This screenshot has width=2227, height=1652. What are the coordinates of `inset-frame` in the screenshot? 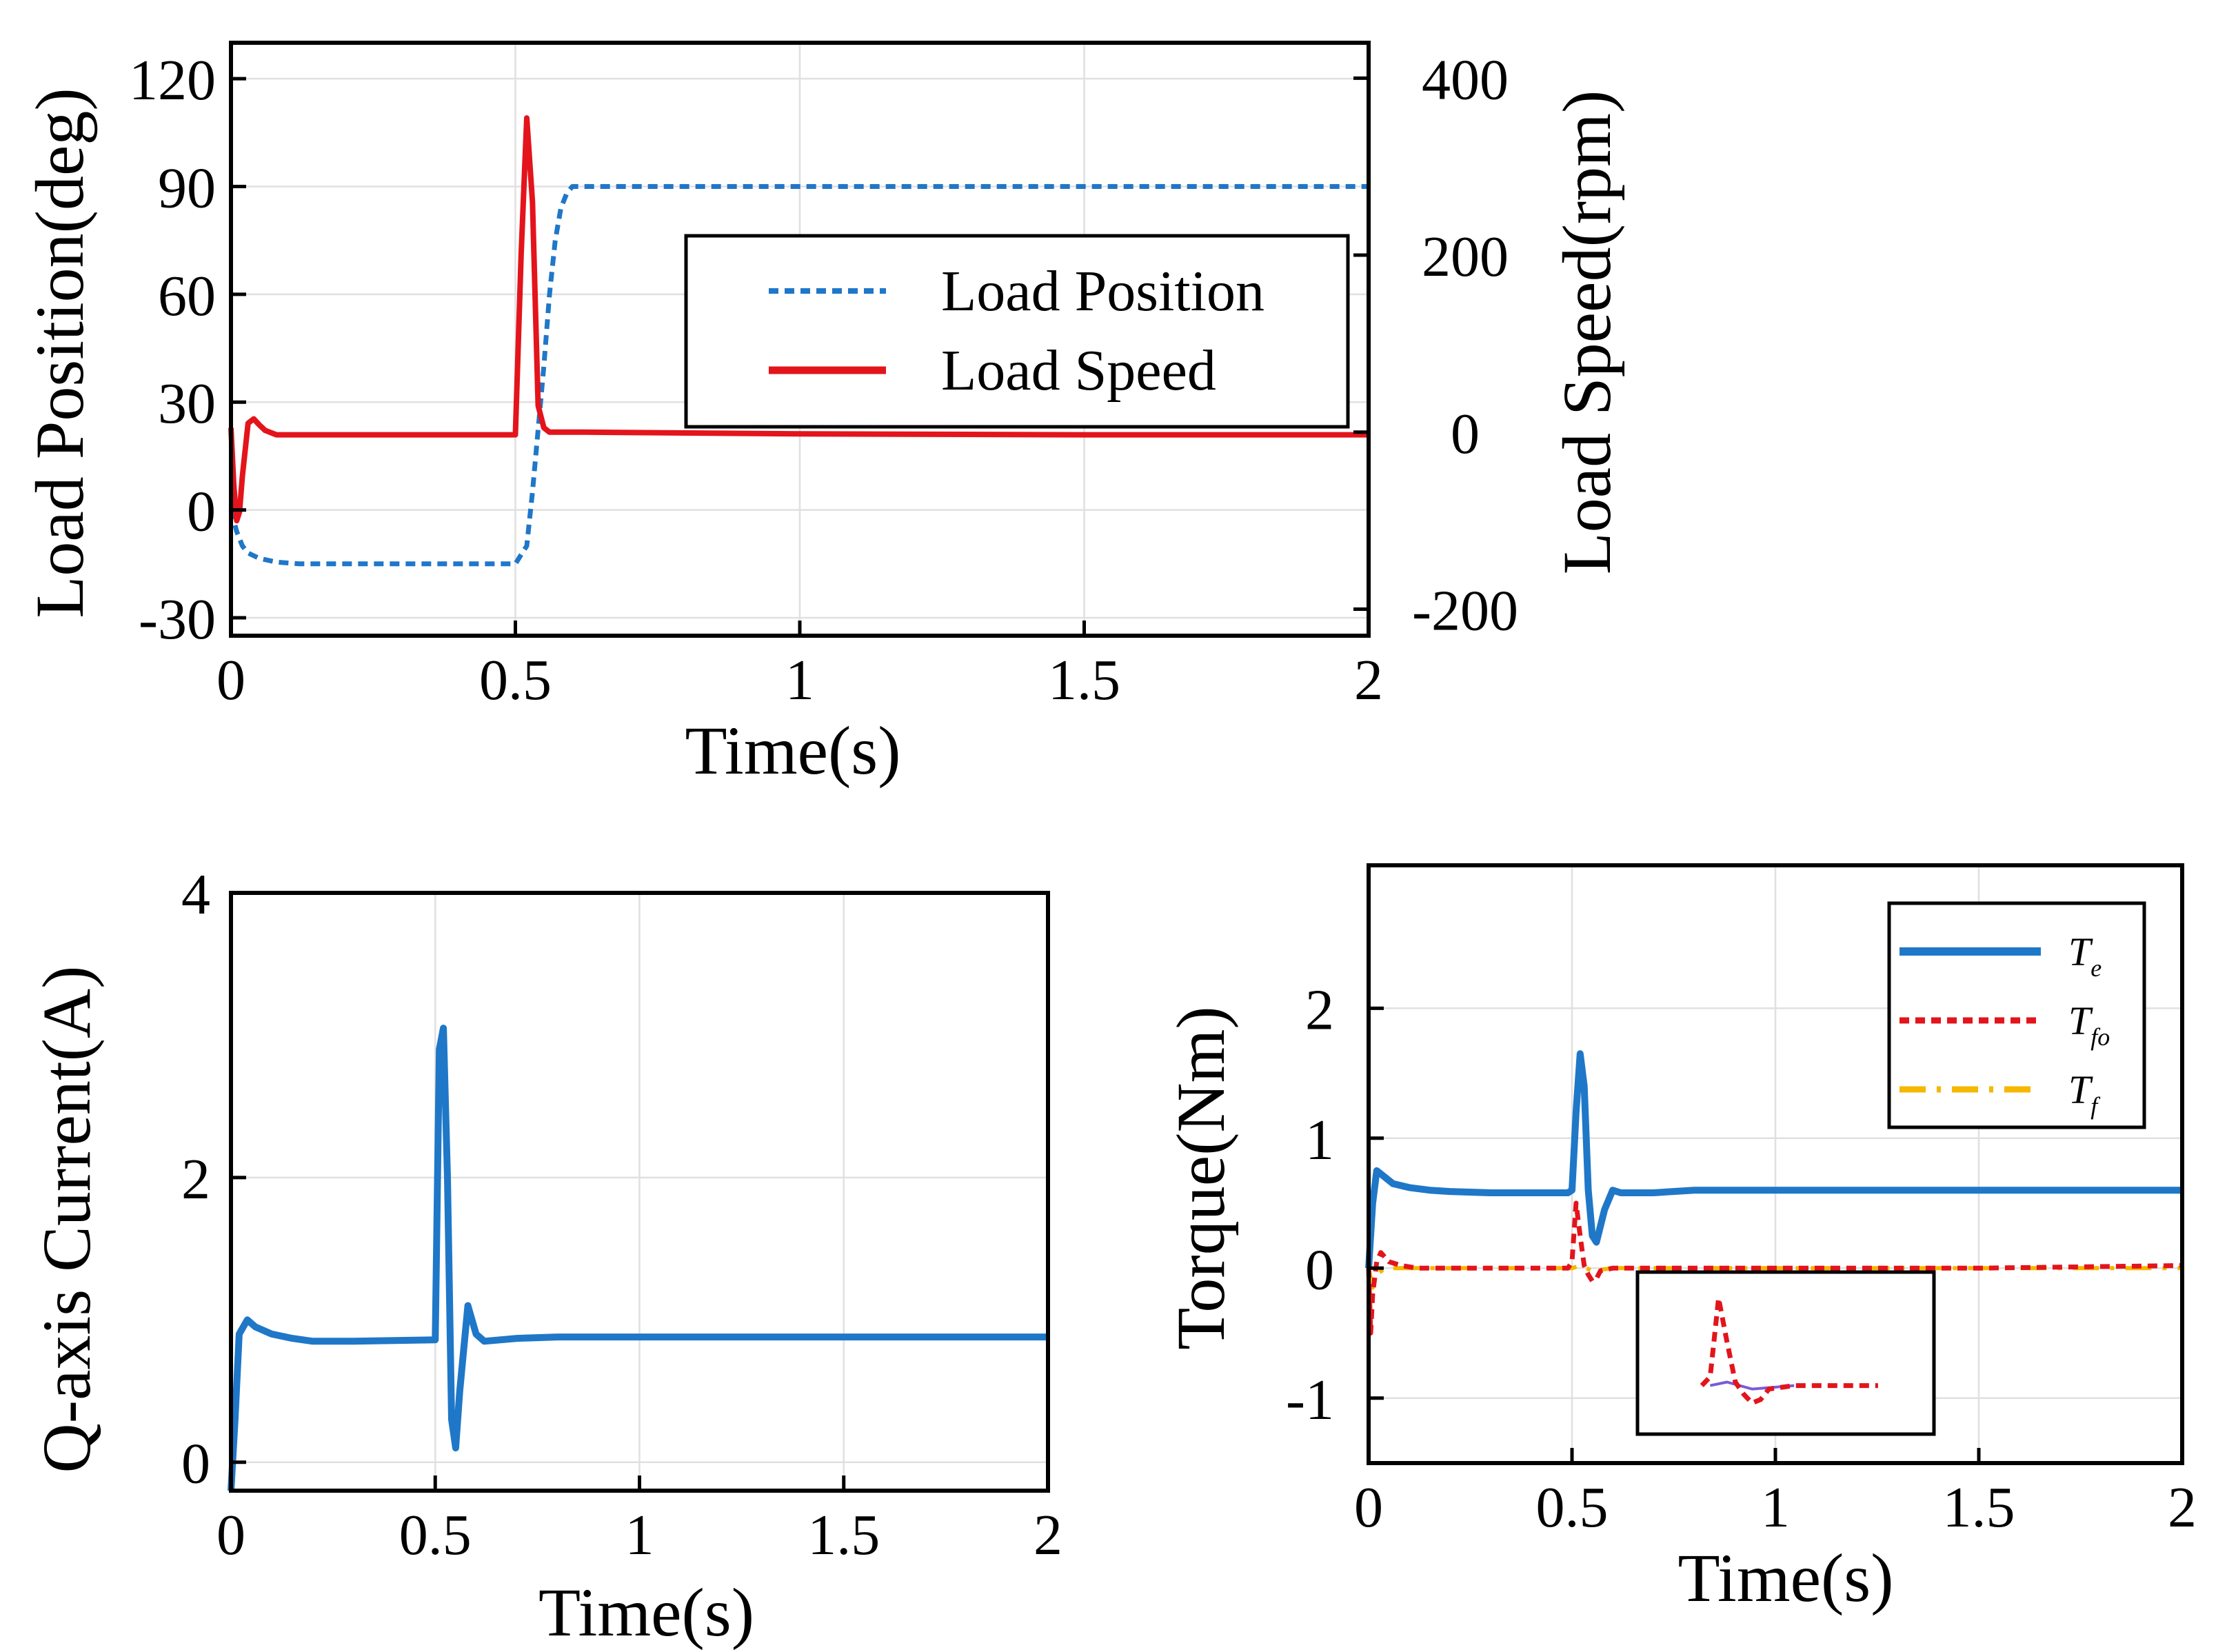 It's located at (1785, 1353).